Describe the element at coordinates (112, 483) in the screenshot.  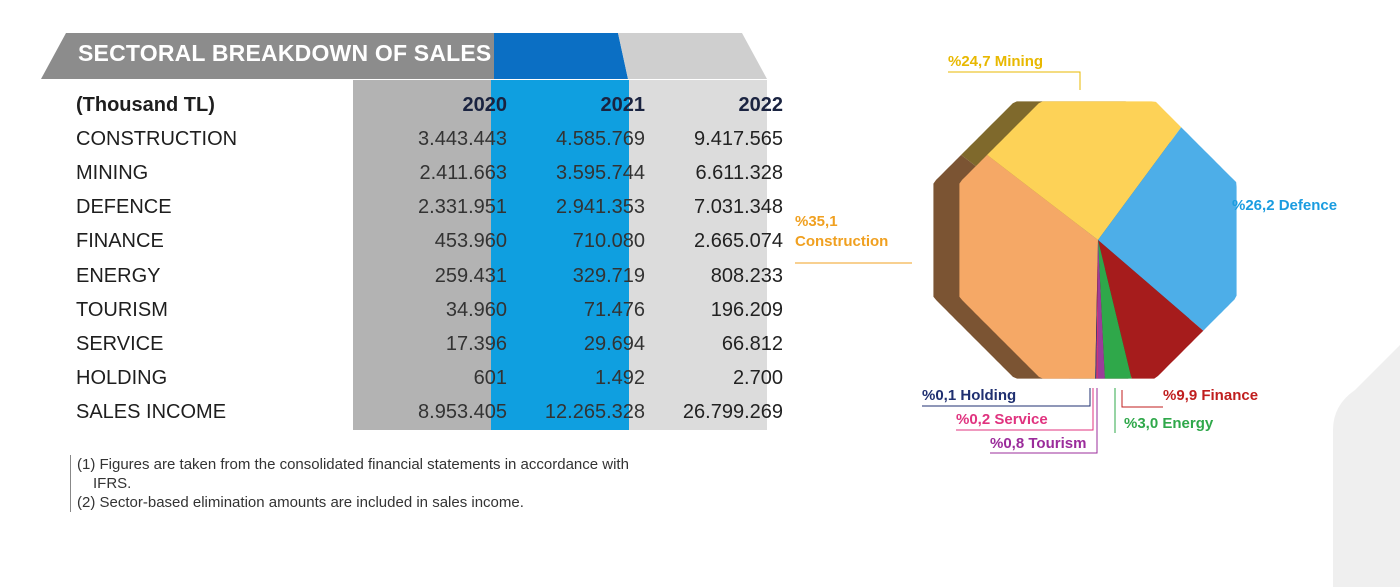
I see `footnote-1-continuation: IFRS.` at that location.